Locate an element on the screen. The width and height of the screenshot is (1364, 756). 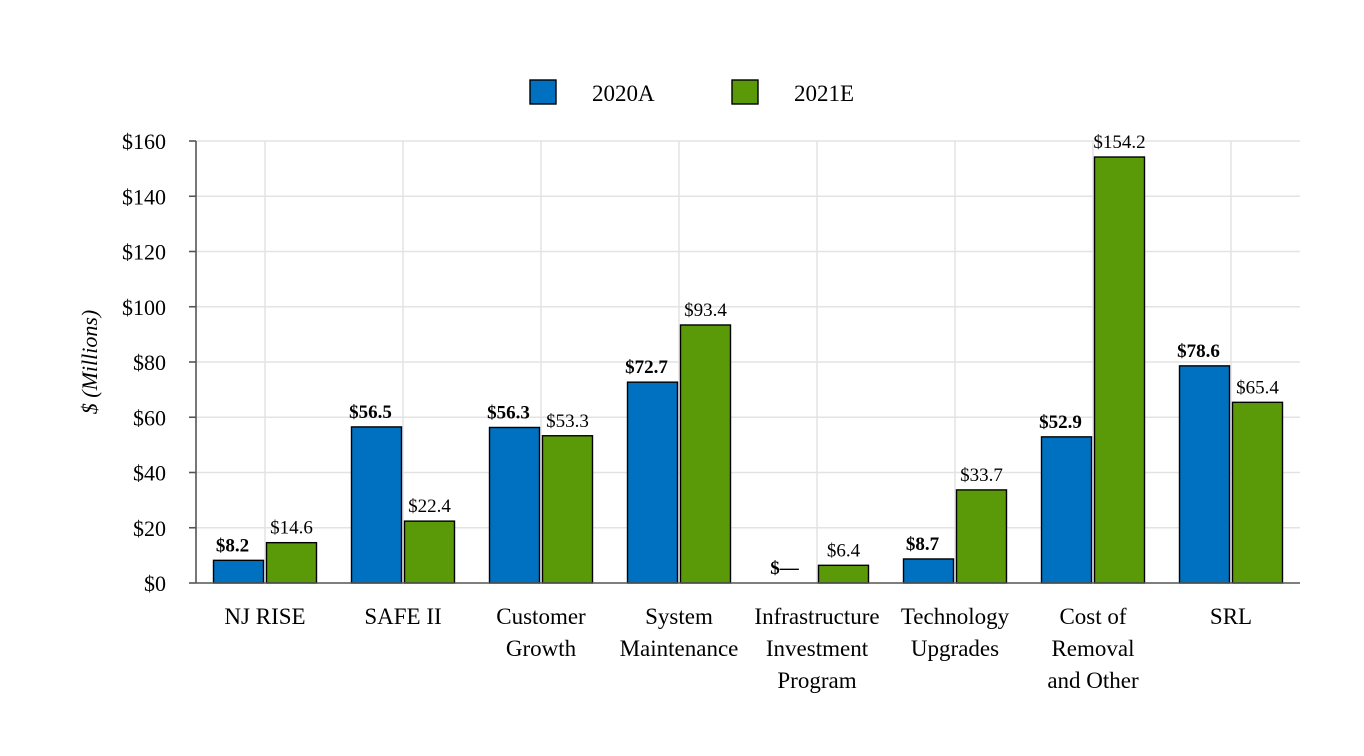
y-tick-label: $140 is located at coordinates (144, 196).